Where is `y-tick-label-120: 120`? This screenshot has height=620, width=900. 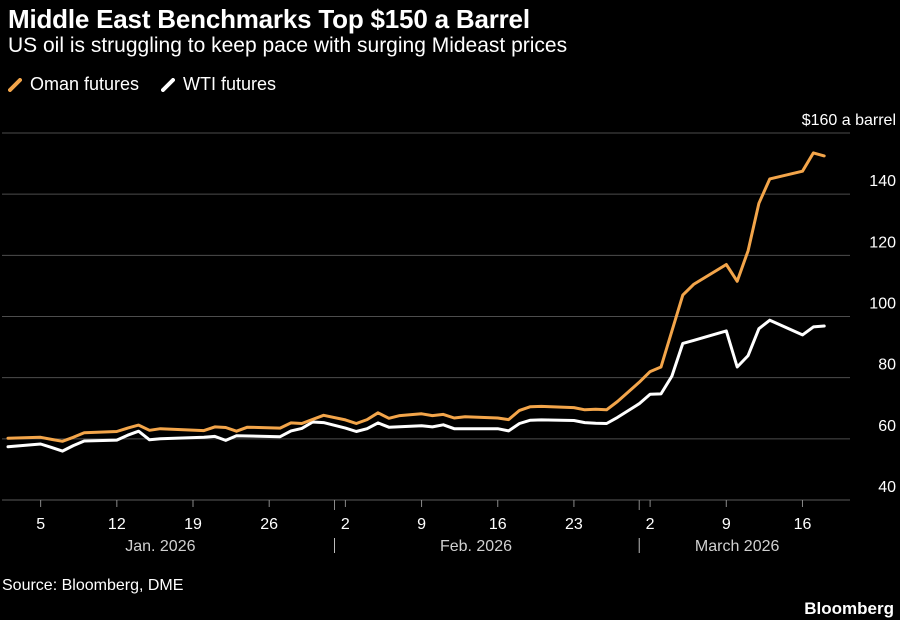
y-tick-label-120: 120 is located at coordinates (882, 242).